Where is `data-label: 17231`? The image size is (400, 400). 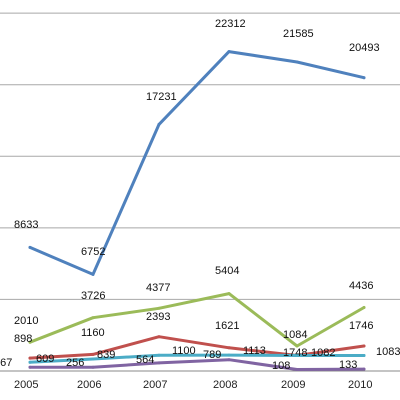 data-label: 17231 is located at coordinates (161, 97).